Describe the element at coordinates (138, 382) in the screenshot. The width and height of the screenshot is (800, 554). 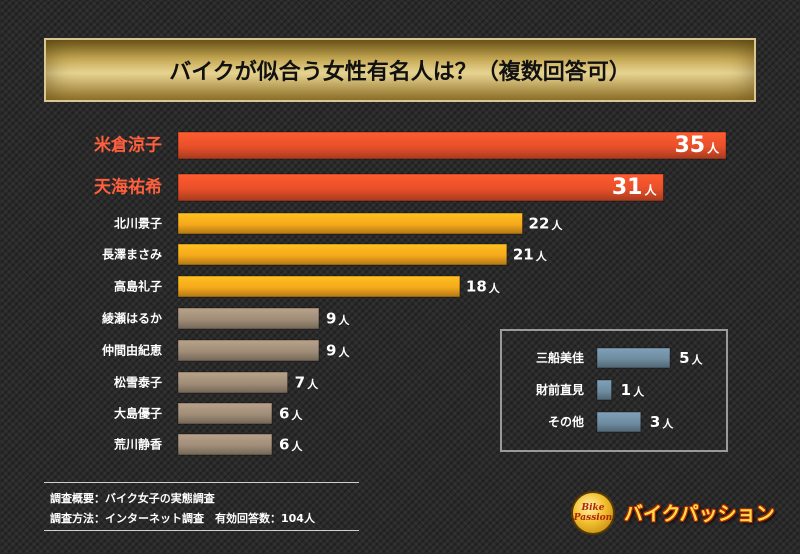
I see `category-label-8: 松雪泰子` at that location.